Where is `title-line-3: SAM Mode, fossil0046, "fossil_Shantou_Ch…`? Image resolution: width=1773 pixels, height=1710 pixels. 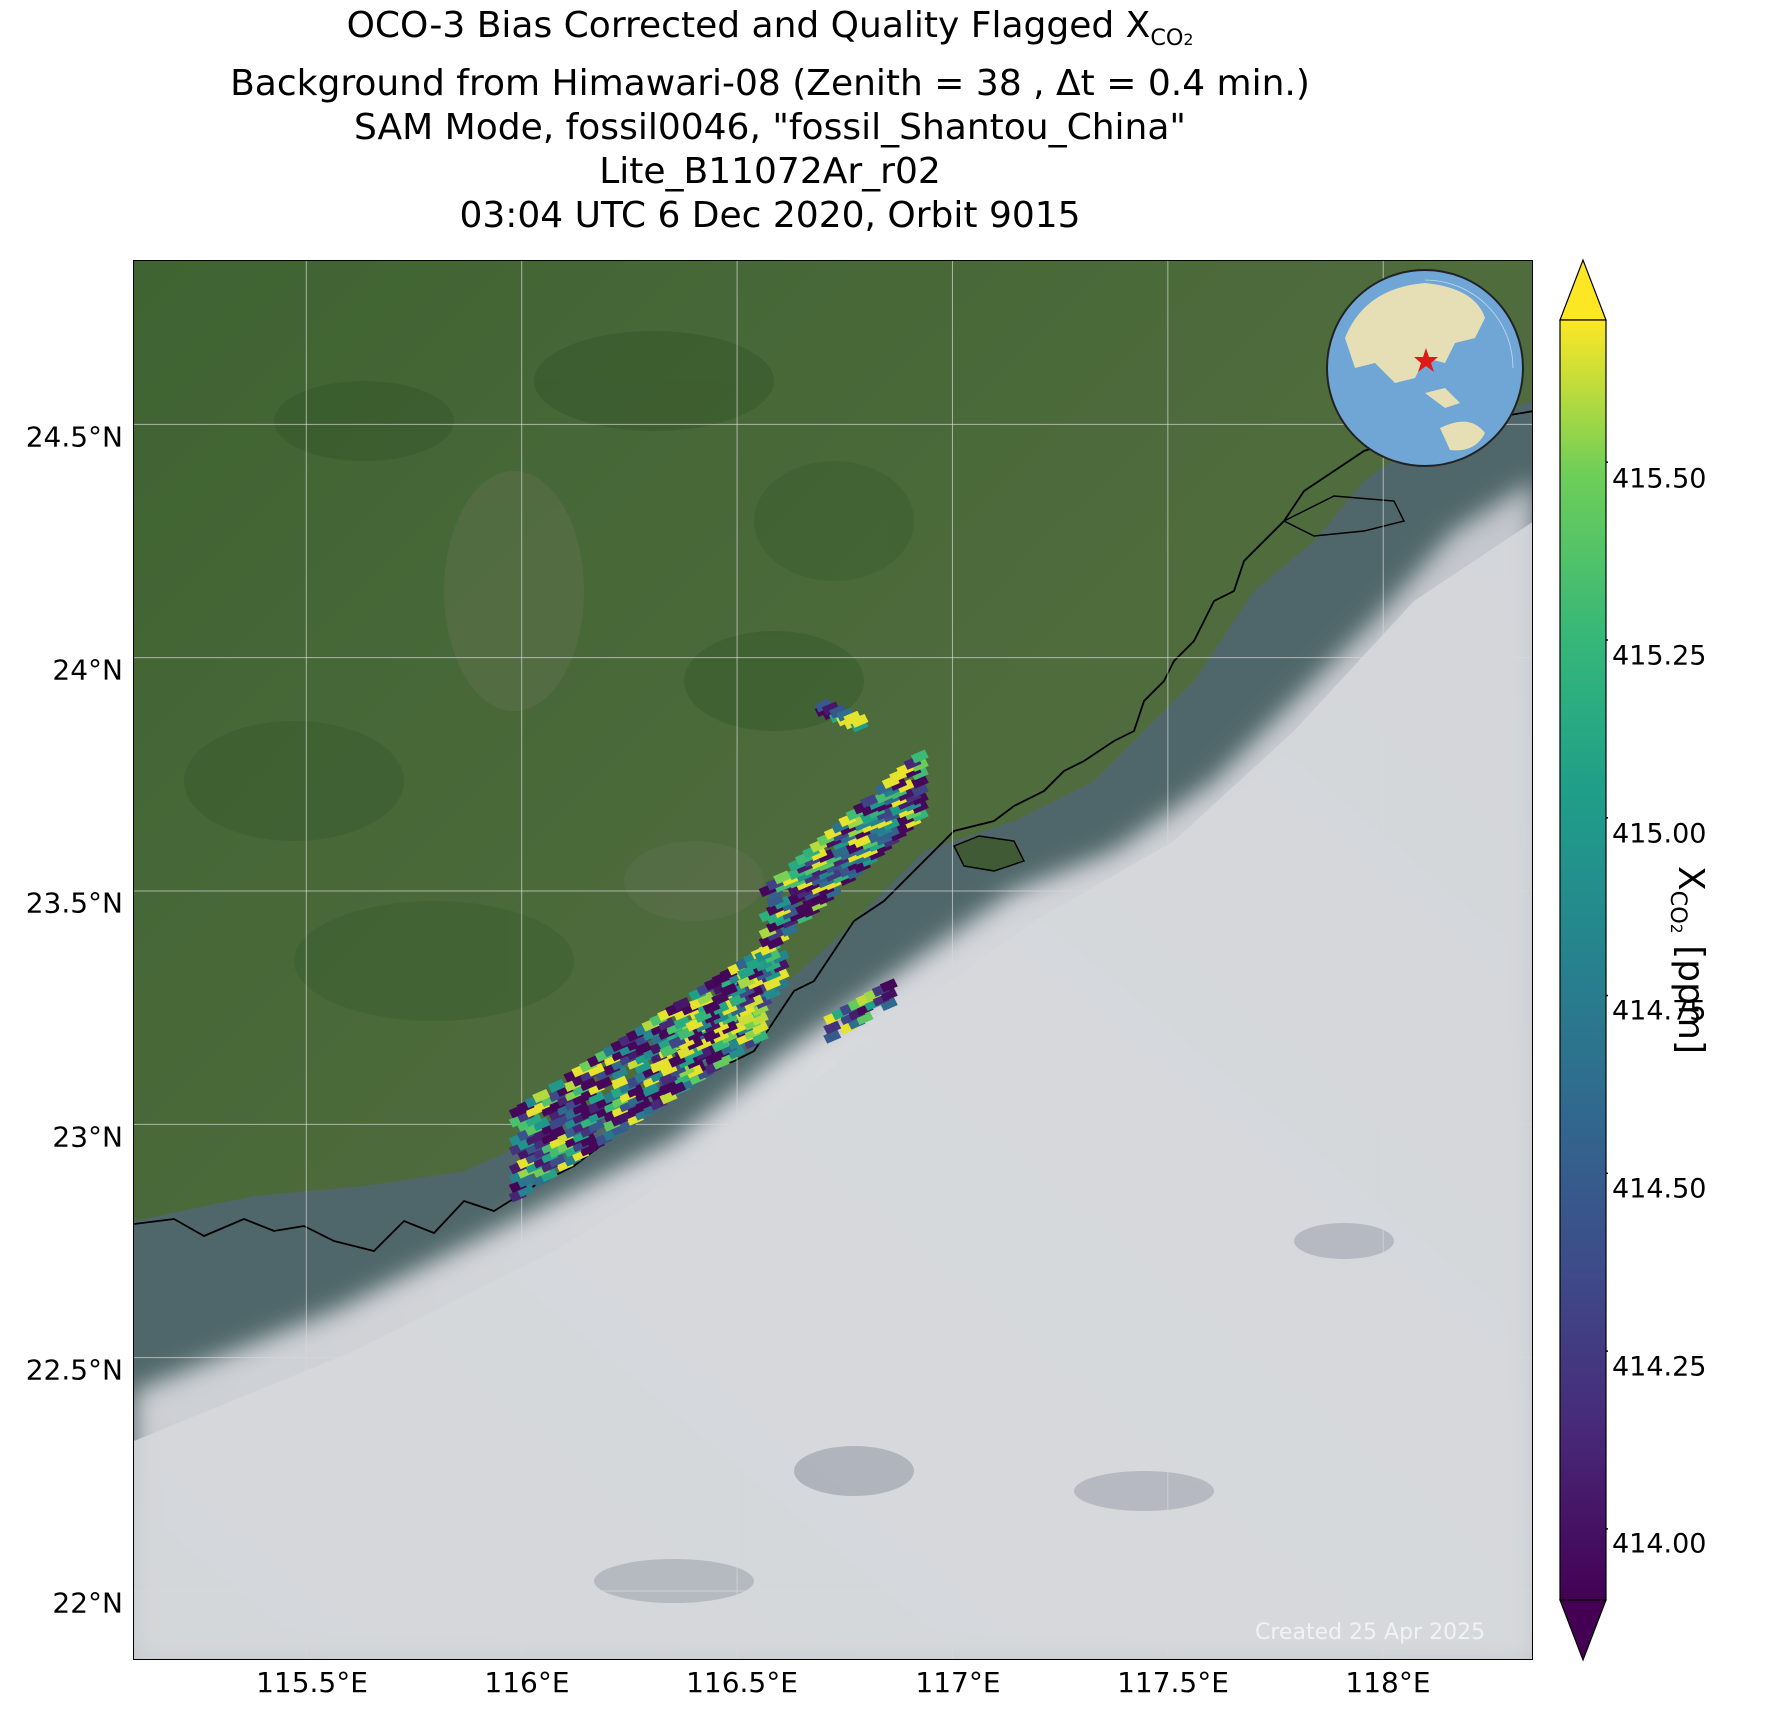
title-line-3: SAM Mode, fossil0046, "fossil_Shantou_Ch… is located at coordinates (769, 127).